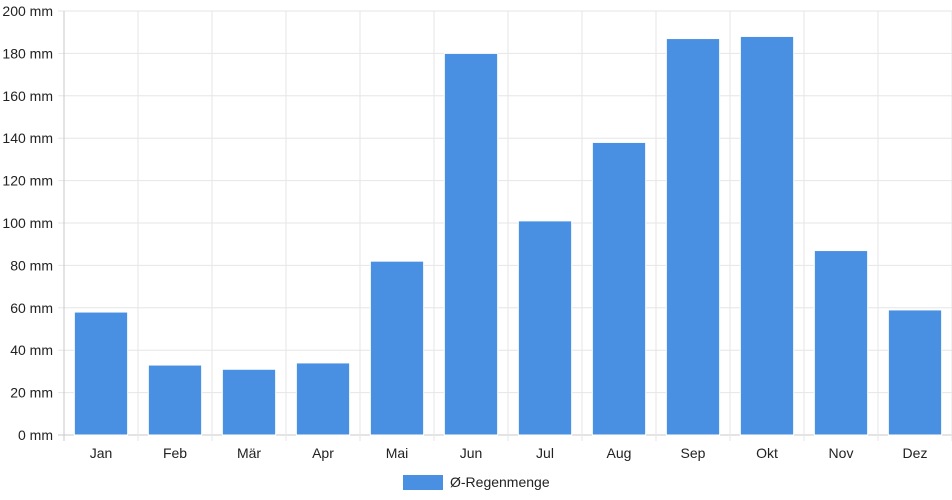 Image resolution: width=952 pixels, height=500 pixels. What do you see at coordinates (397, 348) in the screenshot?
I see `bar-mai` at bounding box center [397, 348].